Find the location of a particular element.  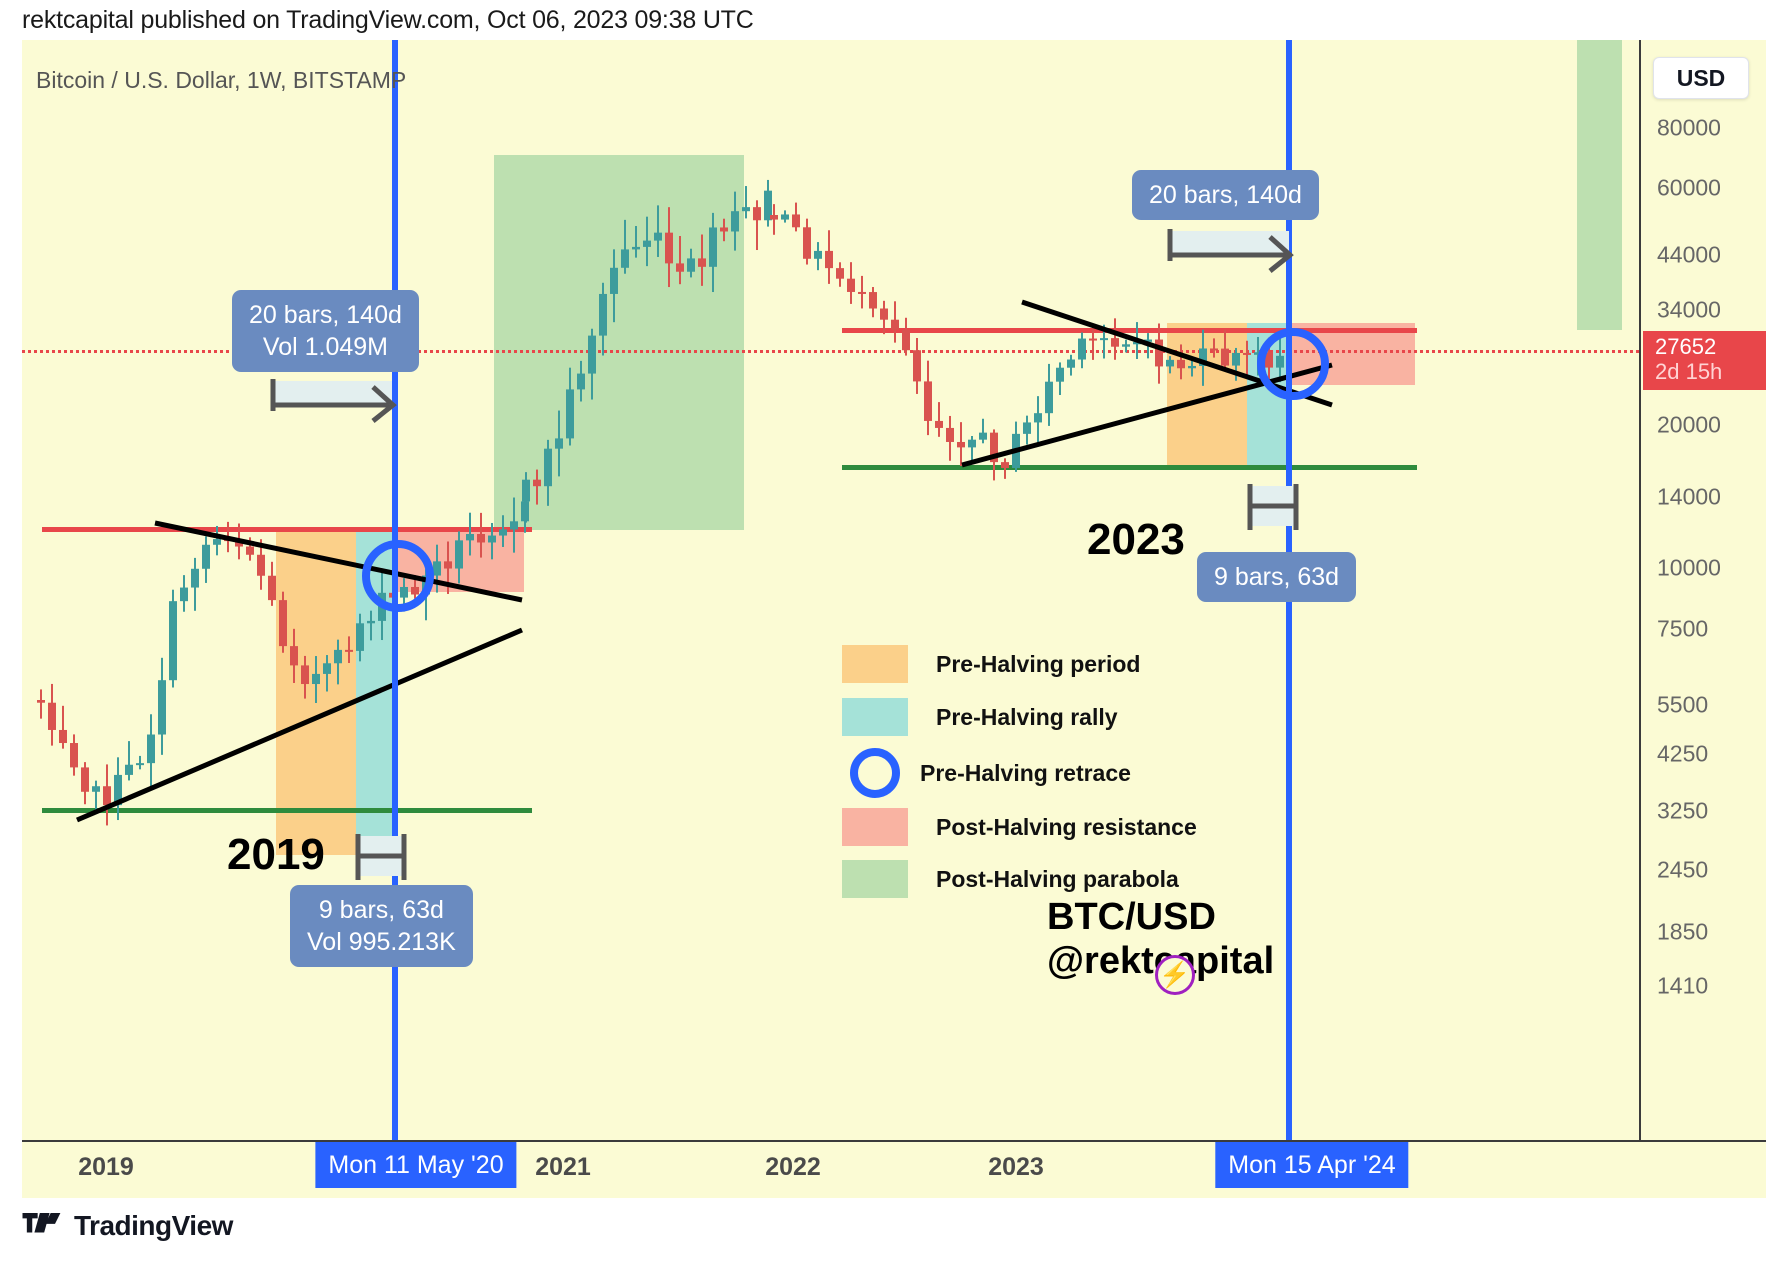

currency-chip: USD is located at coordinates (1701, 78).